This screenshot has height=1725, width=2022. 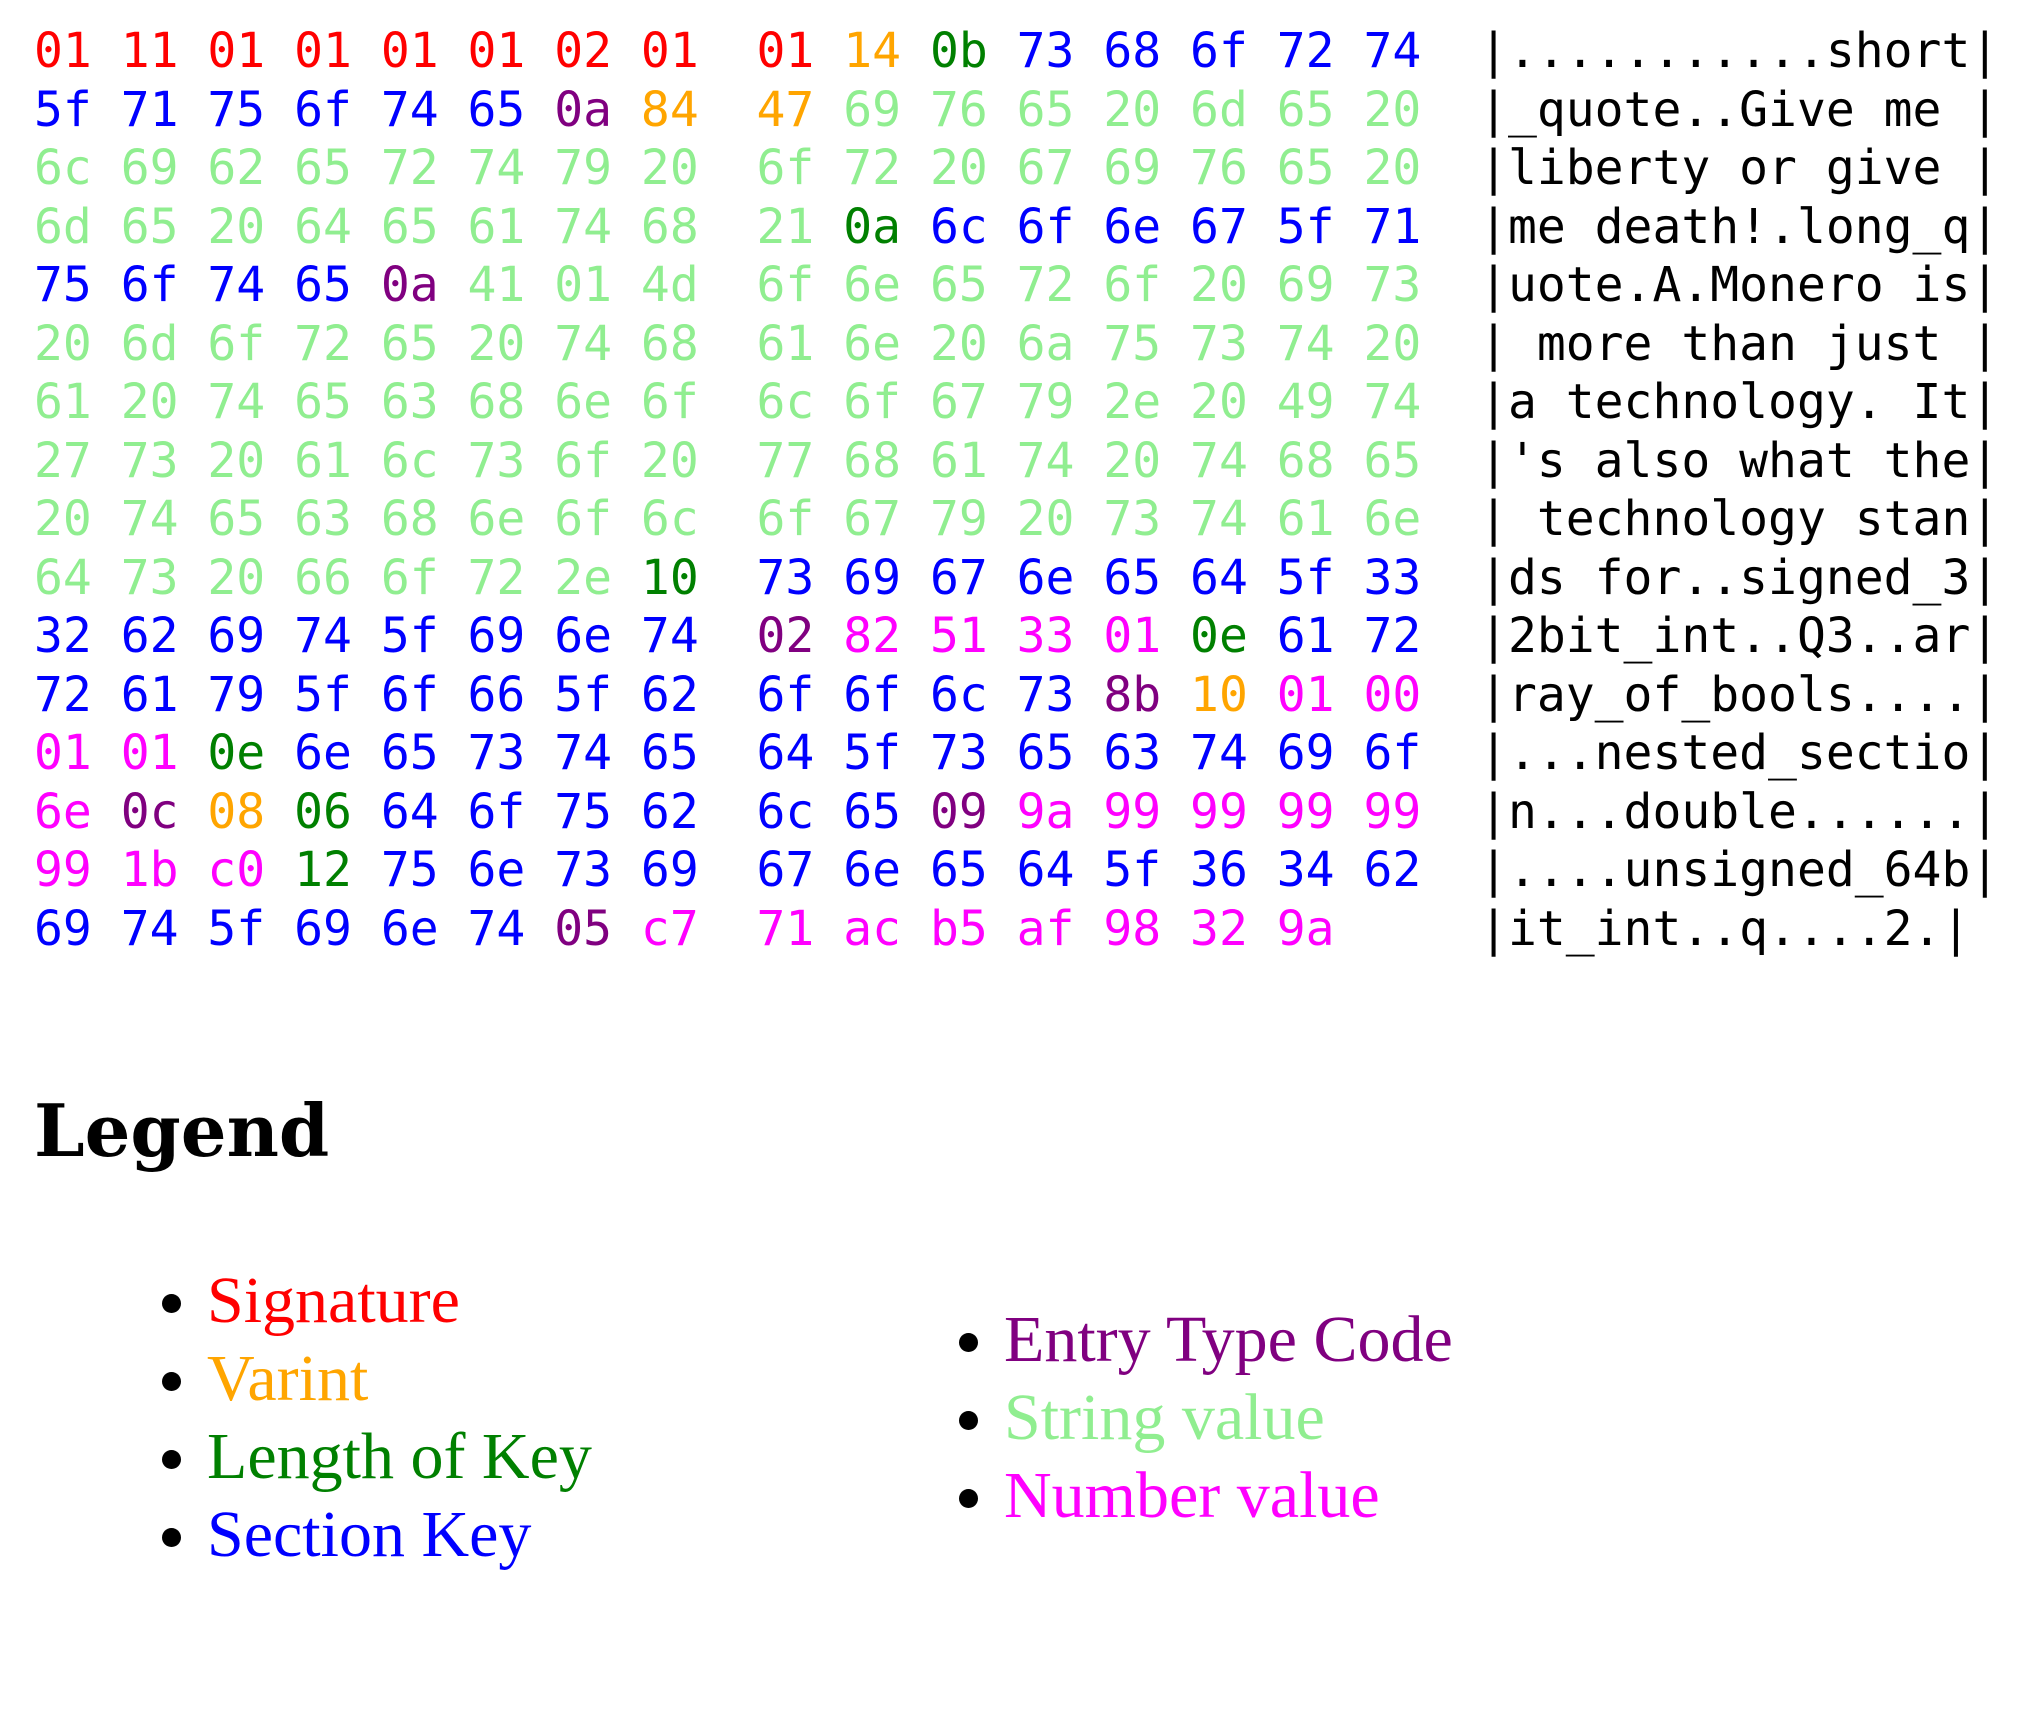 I want to click on hex-byte: 8b, so click(x=1132, y=694).